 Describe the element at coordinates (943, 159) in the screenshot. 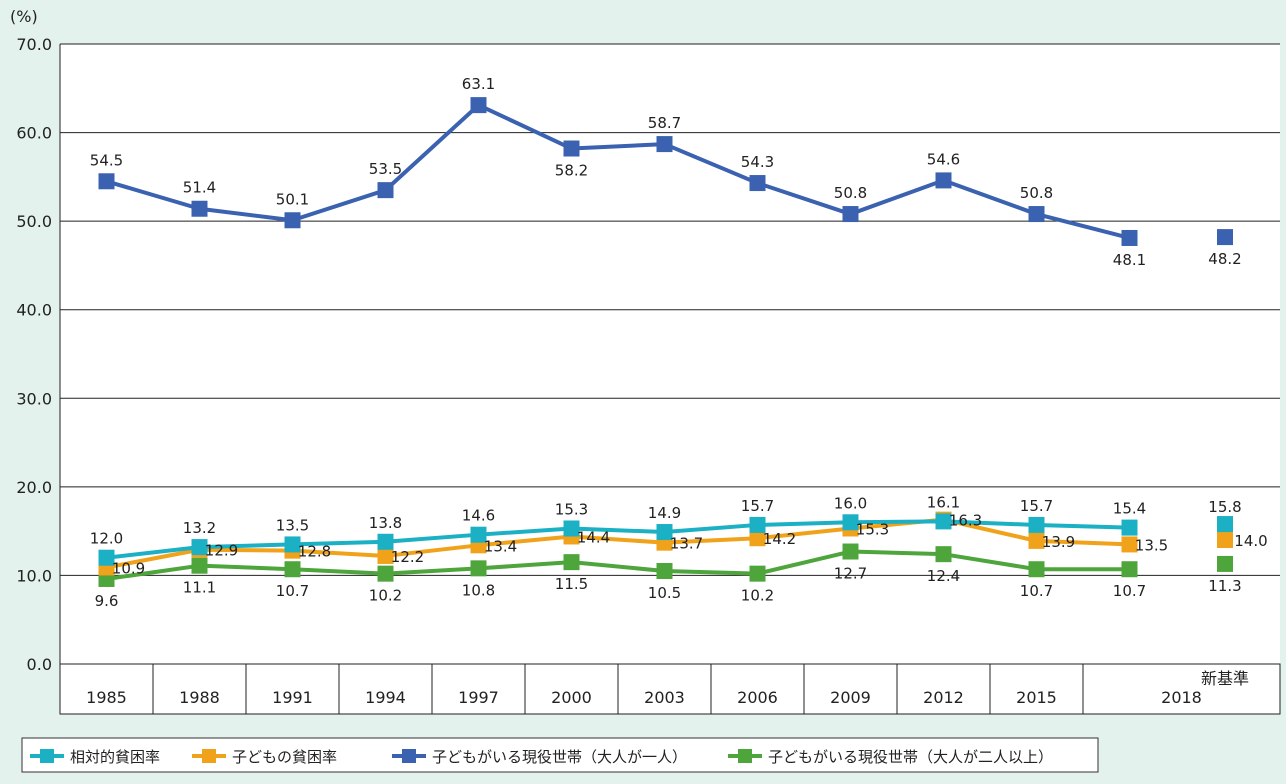

I see `data-label: 54.6` at that location.